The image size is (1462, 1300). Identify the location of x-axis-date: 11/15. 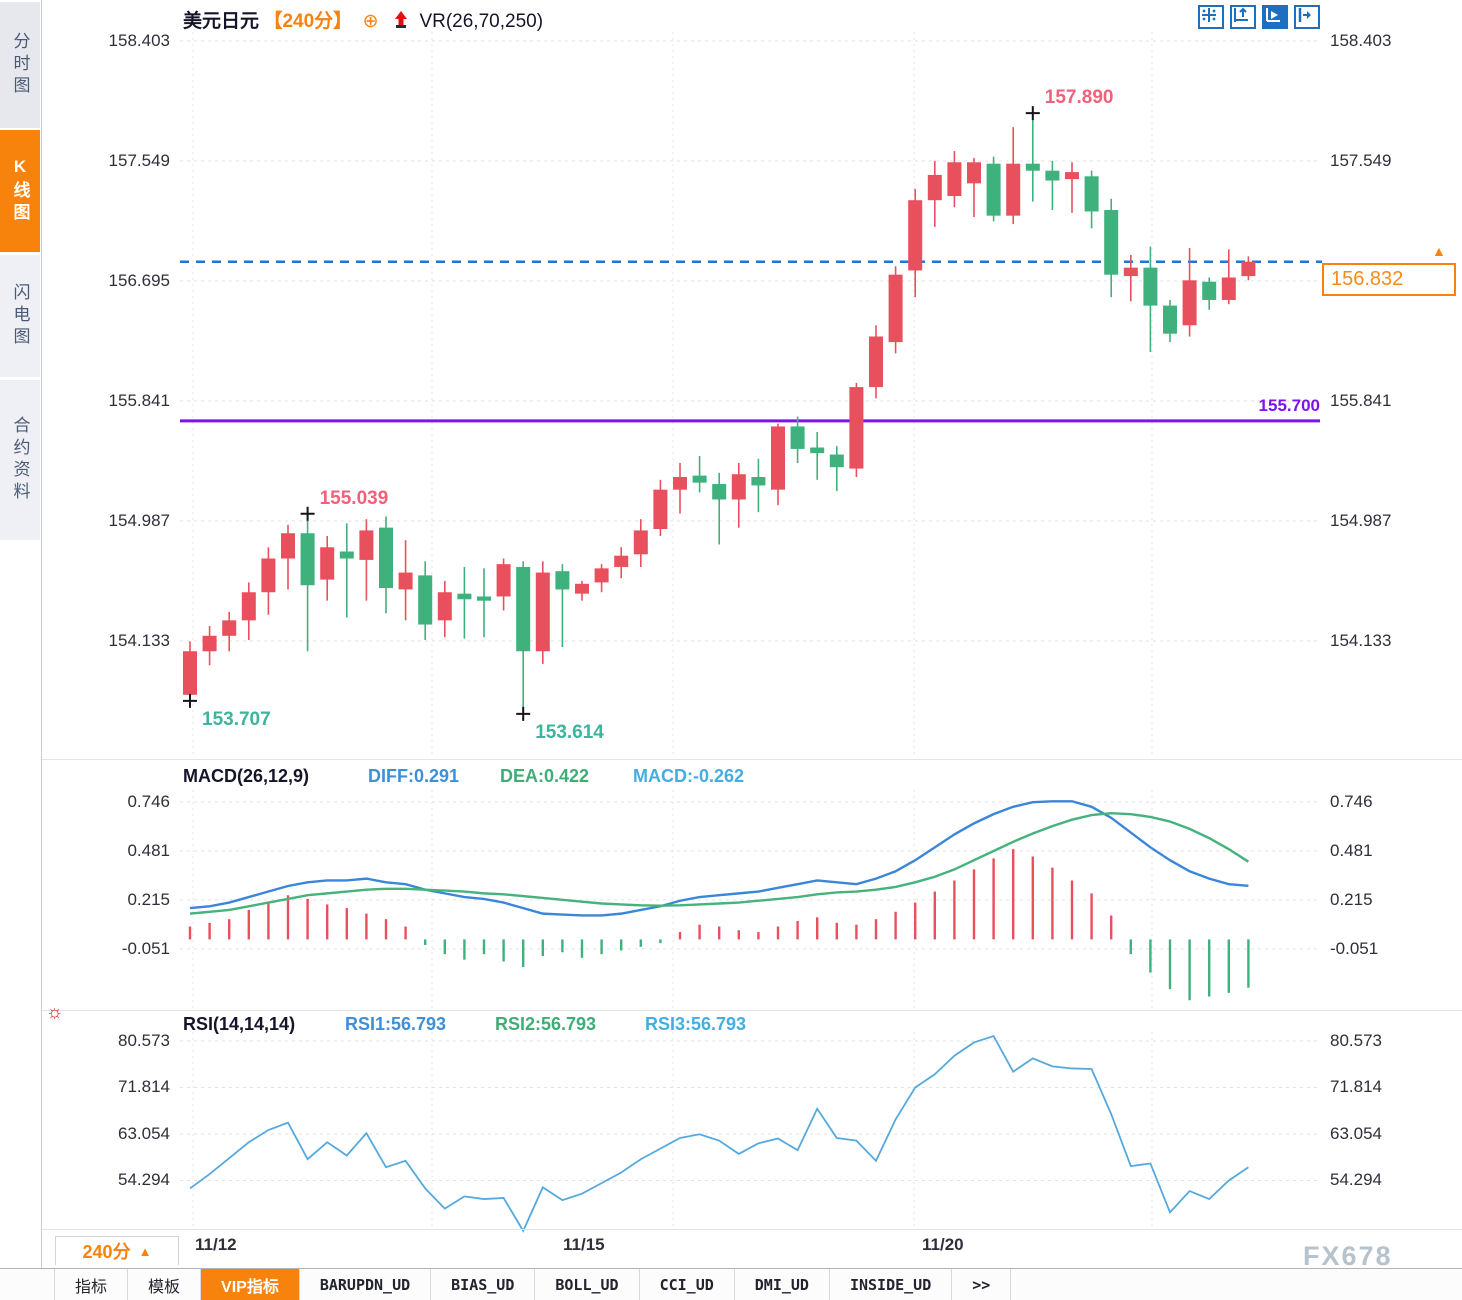
(584, 1244).